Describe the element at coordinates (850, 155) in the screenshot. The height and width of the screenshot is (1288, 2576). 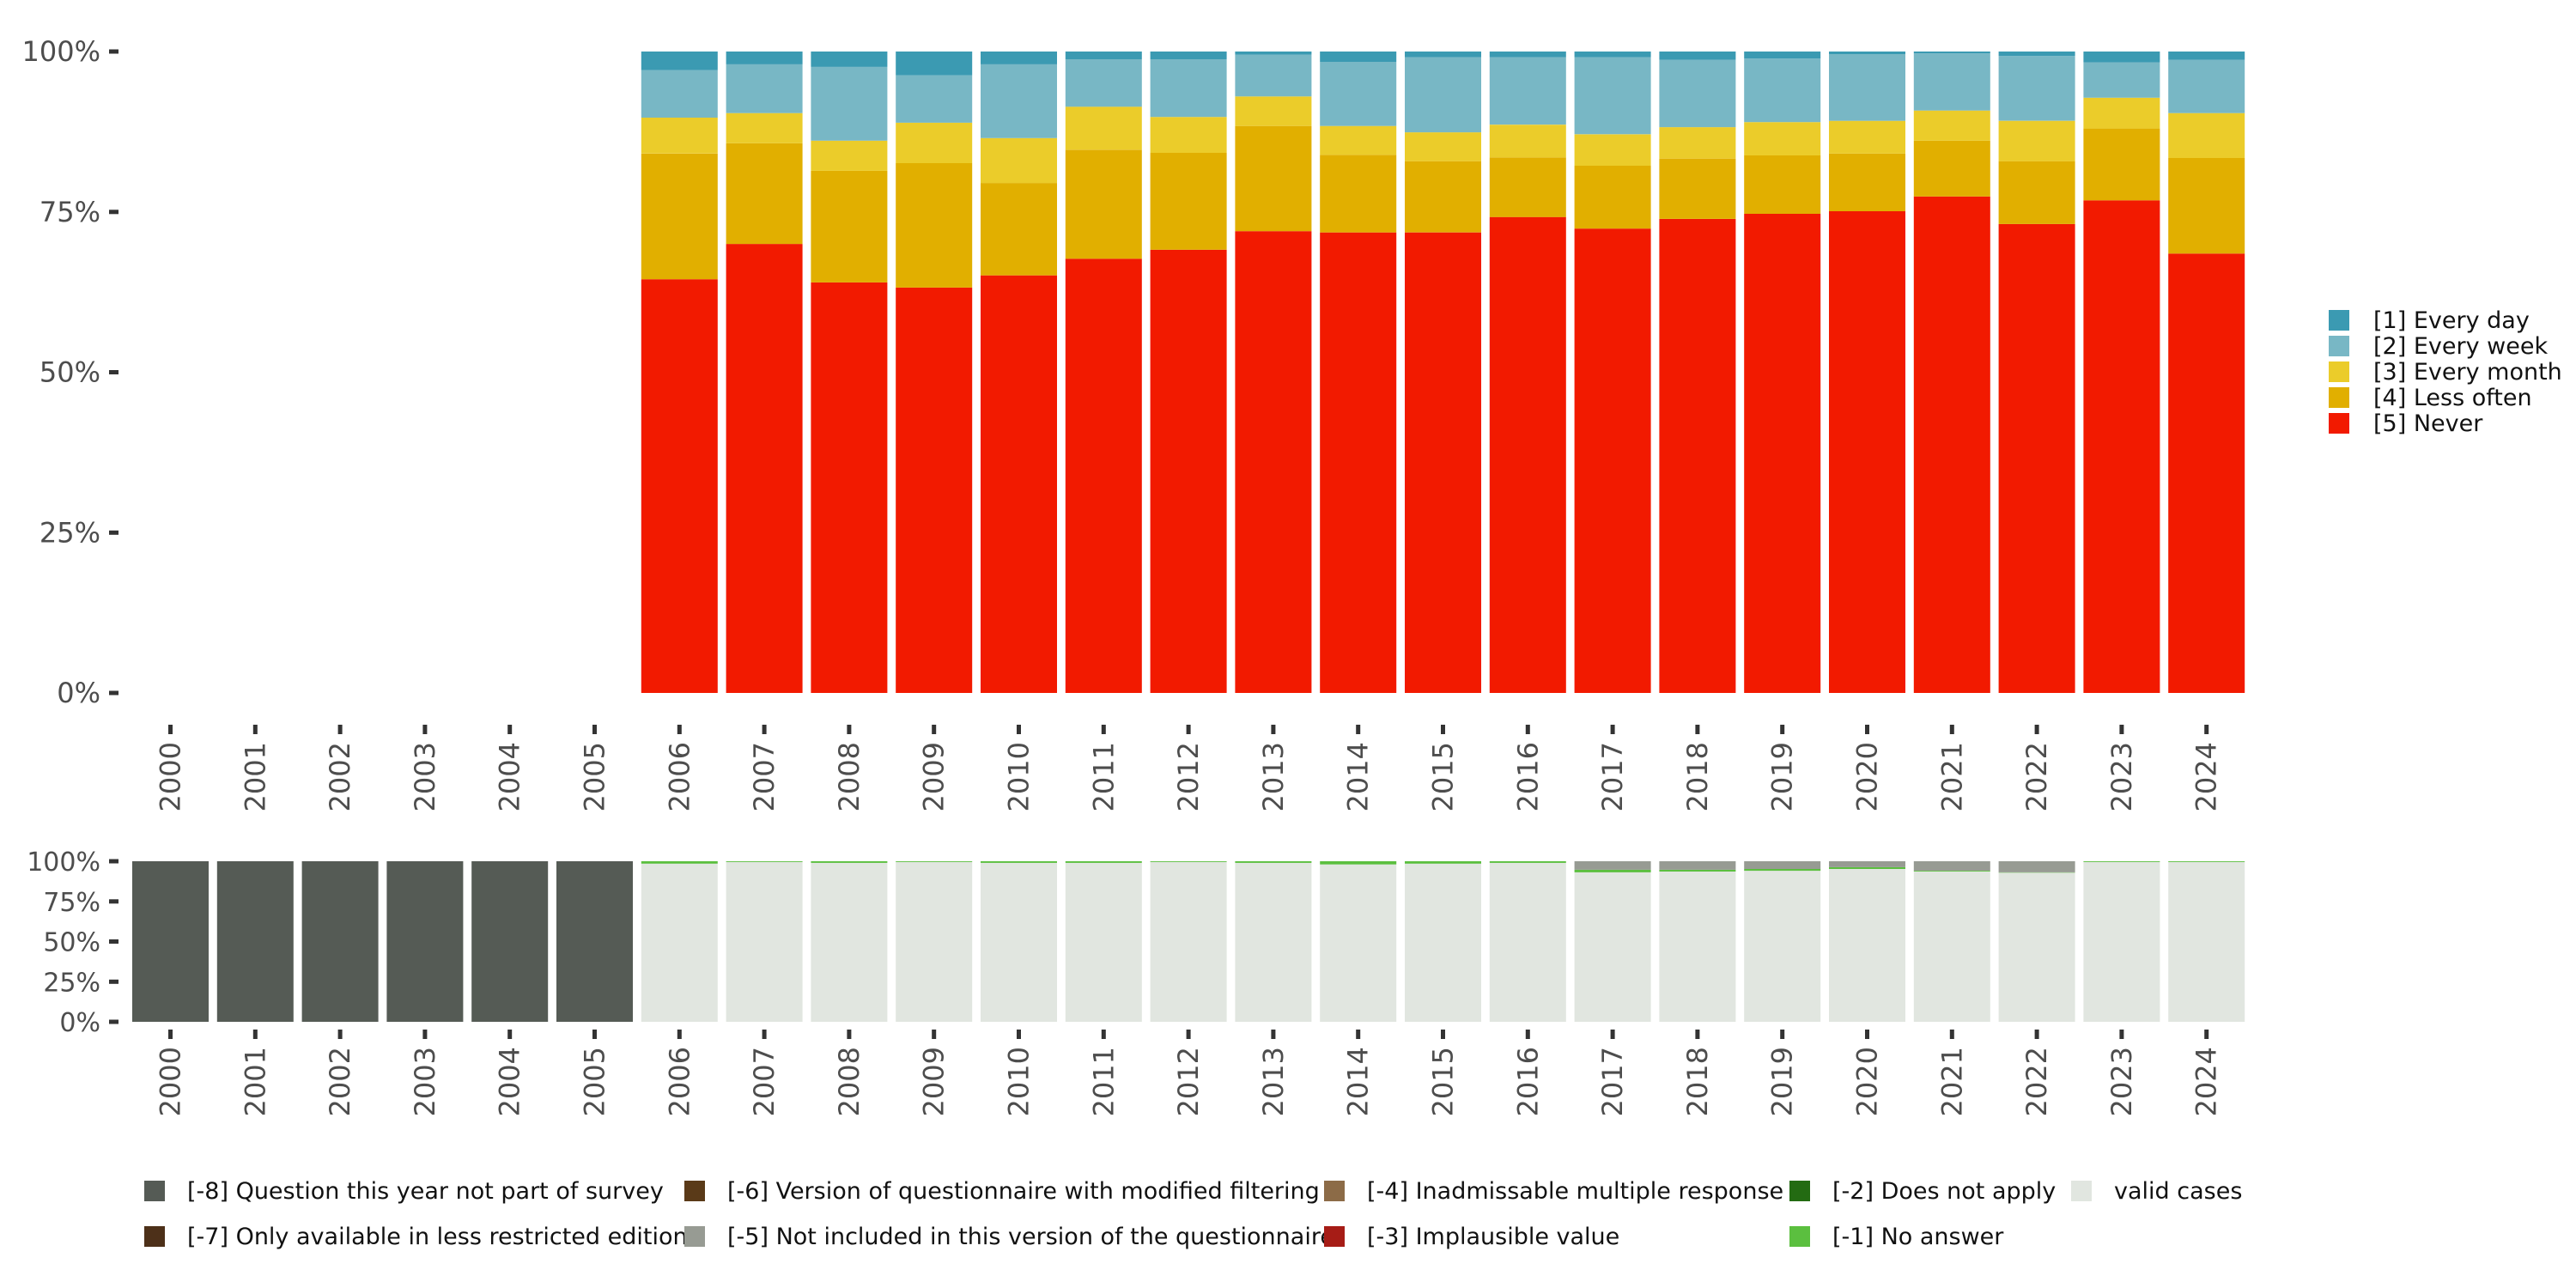
I see `bar-segment-2008-3-every-month` at that location.